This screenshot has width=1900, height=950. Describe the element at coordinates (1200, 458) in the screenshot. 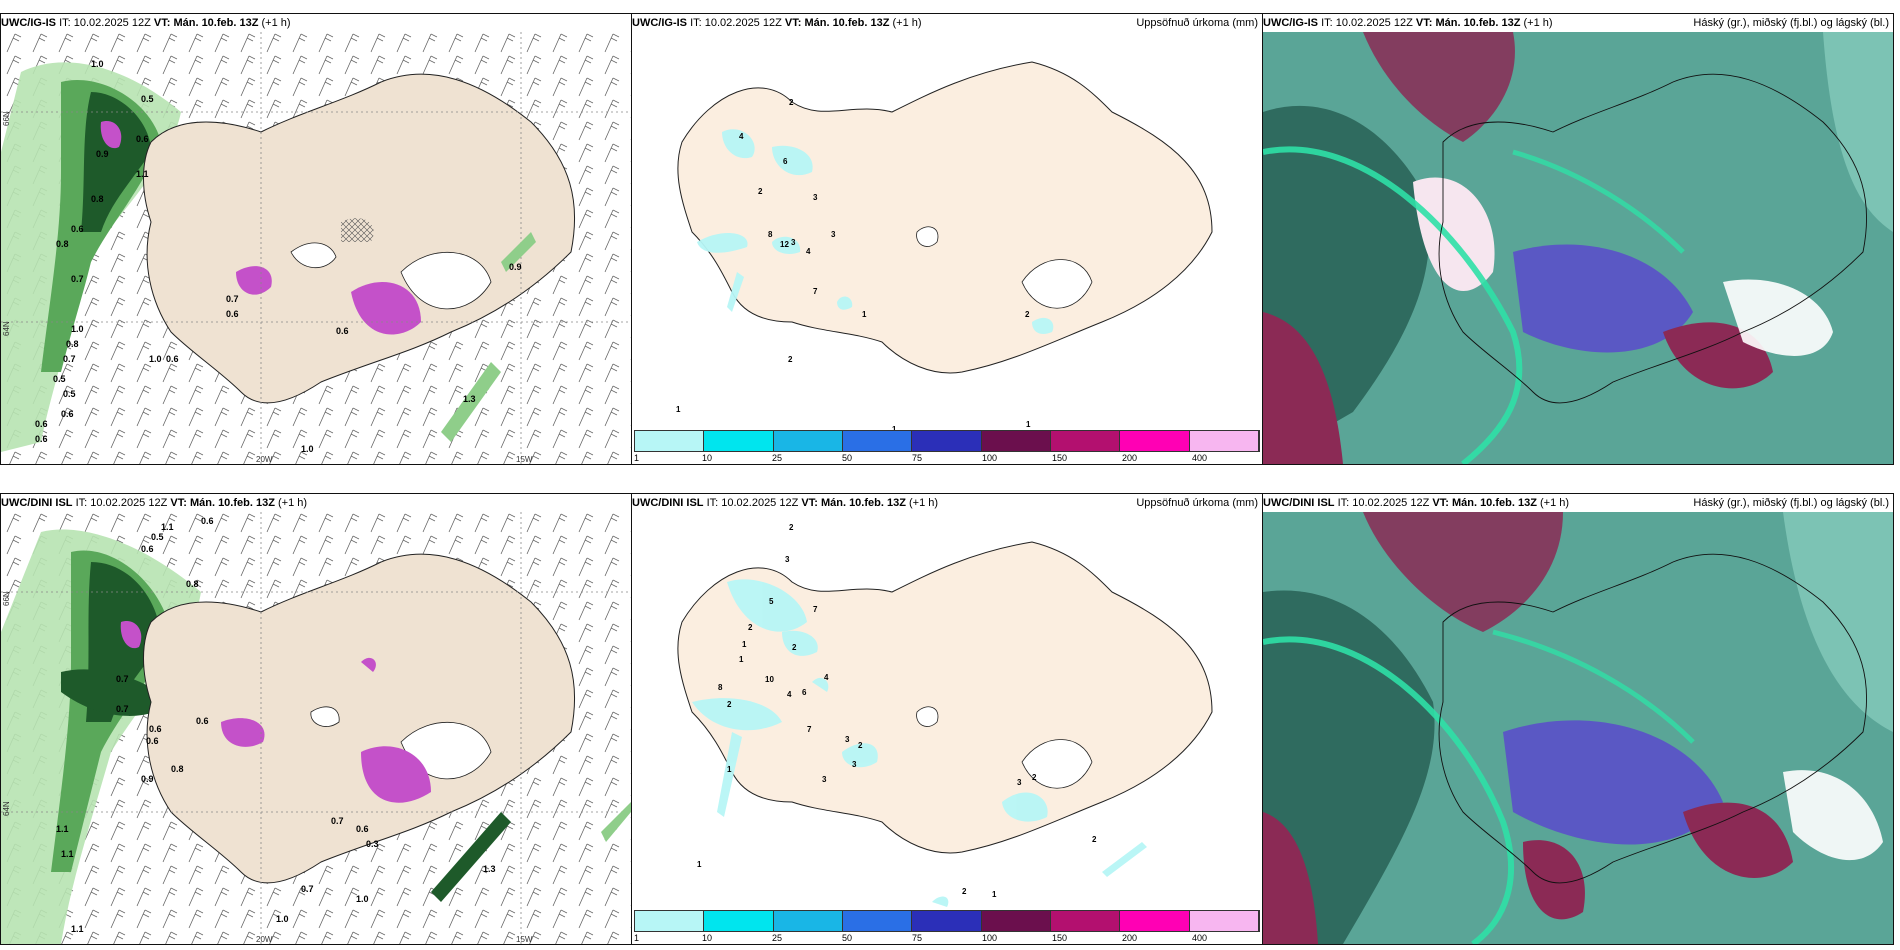

I see `cb-label: 400` at that location.